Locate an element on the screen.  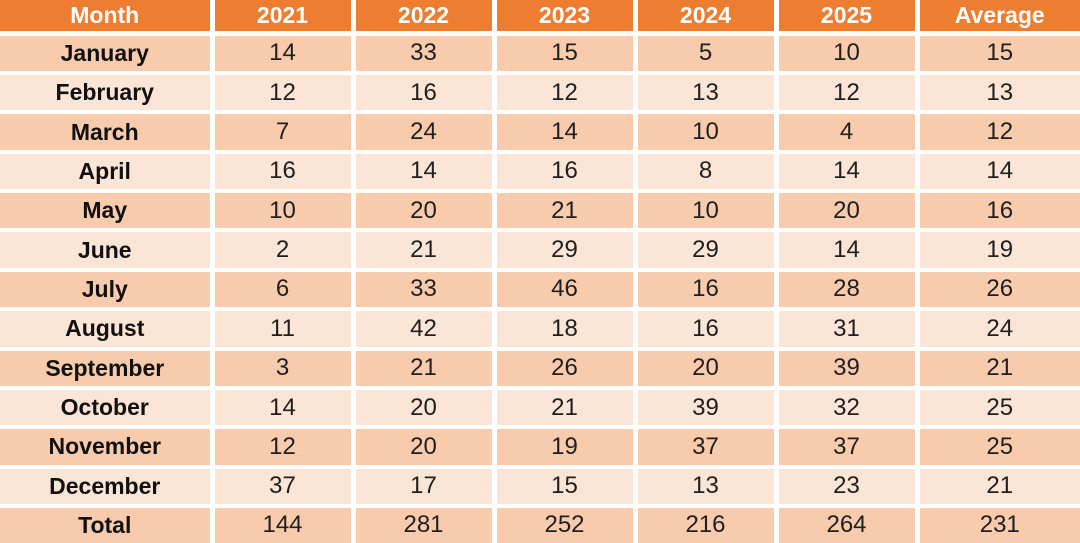
table-row: January 14 33 15 5 10 15 is located at coordinates (540, 53).